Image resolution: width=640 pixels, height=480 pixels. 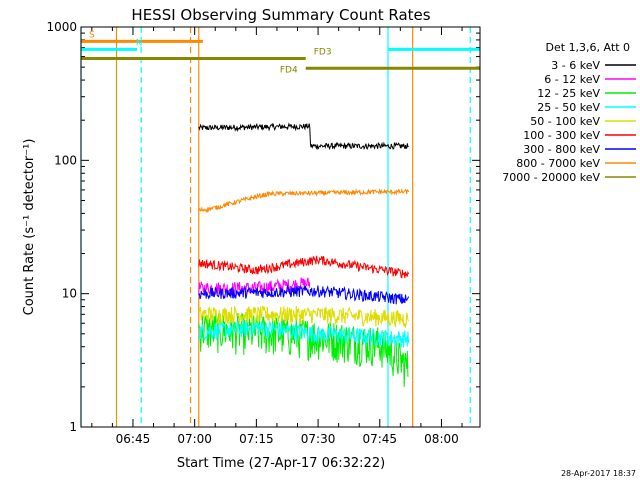 I want to click on y-tick-label: 1000, so click(x=61, y=27).